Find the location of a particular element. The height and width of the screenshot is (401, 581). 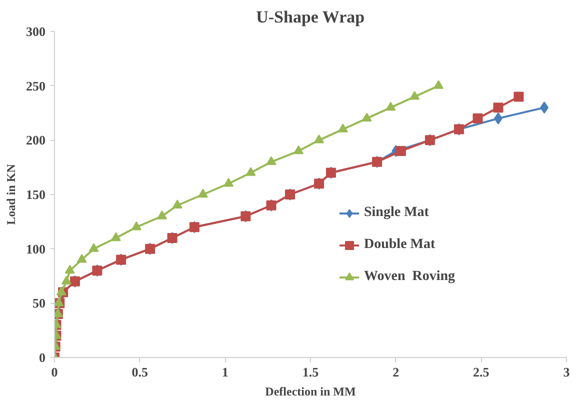

x-tick-label: 0 is located at coordinates (54, 372).